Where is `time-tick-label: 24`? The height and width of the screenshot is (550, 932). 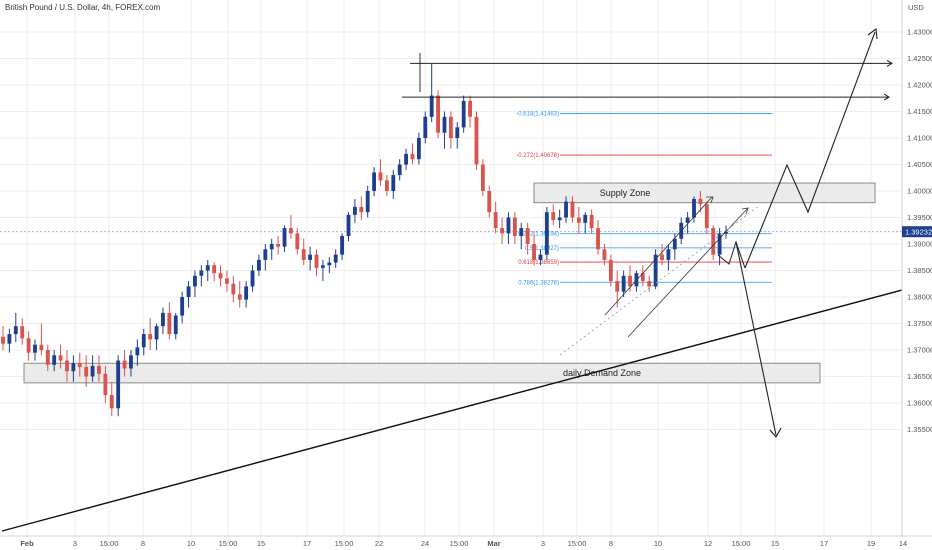 time-tick-label: 24 is located at coordinates (425, 543).